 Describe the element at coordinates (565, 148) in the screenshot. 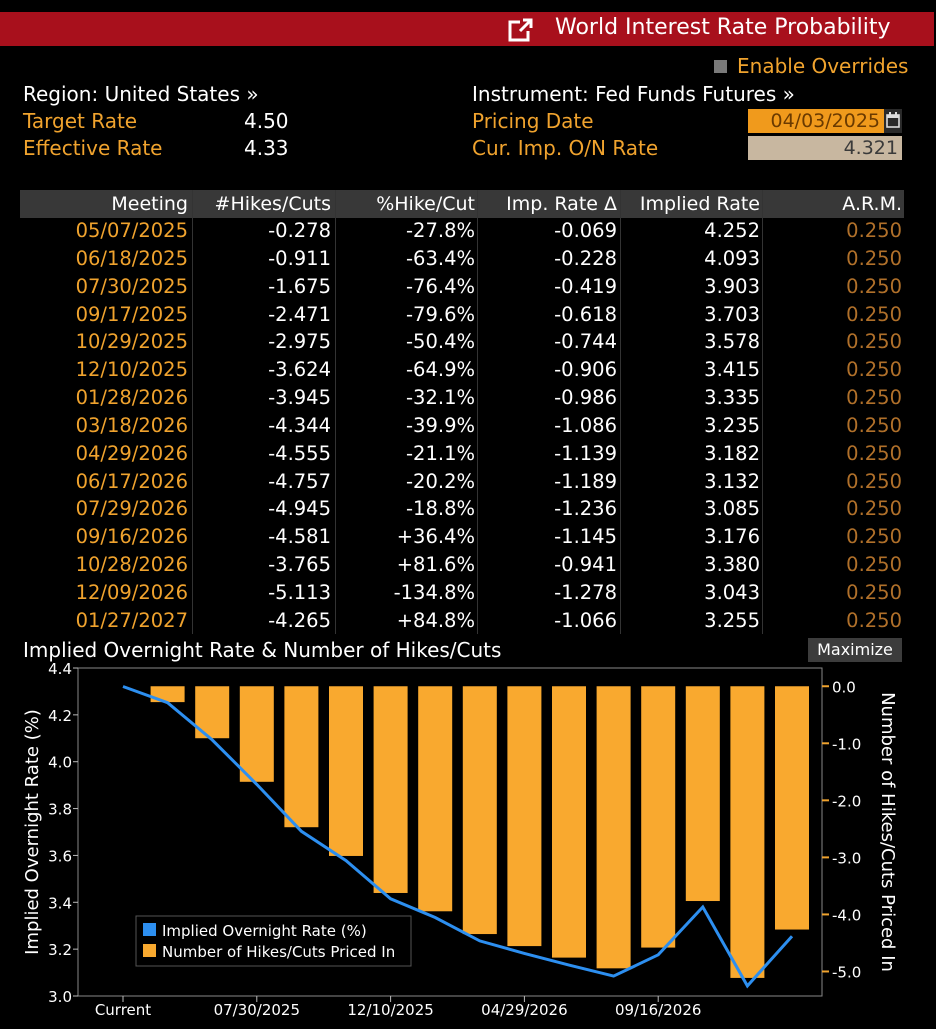

I see `cur-imp-rate-label: Cur. Imp. O/N Rate` at that location.